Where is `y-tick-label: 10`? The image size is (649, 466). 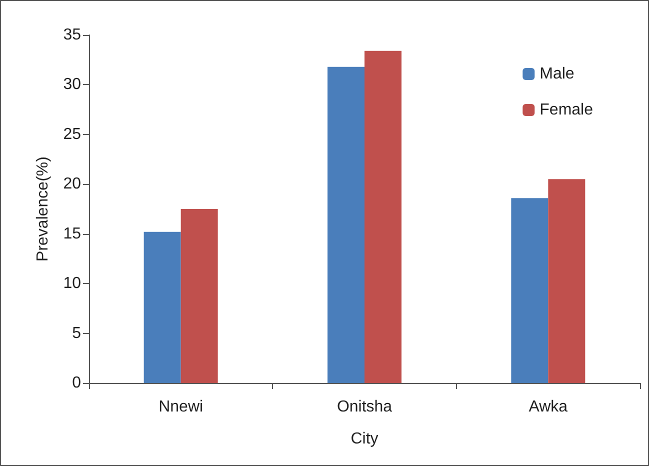 y-tick-label: 10 is located at coordinates (72, 283).